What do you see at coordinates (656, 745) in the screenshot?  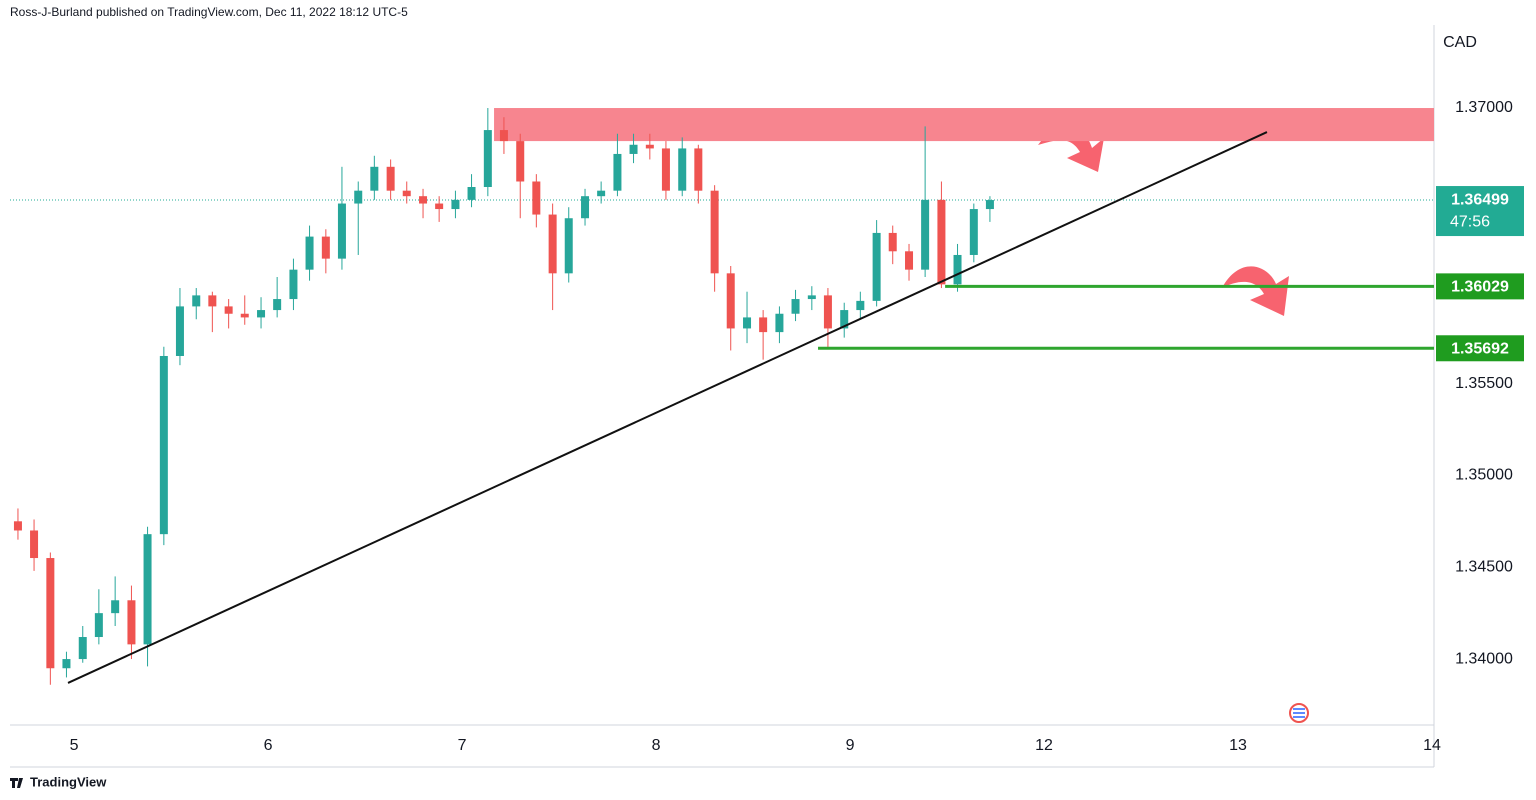 I see `x-tick-label: 8` at bounding box center [656, 745].